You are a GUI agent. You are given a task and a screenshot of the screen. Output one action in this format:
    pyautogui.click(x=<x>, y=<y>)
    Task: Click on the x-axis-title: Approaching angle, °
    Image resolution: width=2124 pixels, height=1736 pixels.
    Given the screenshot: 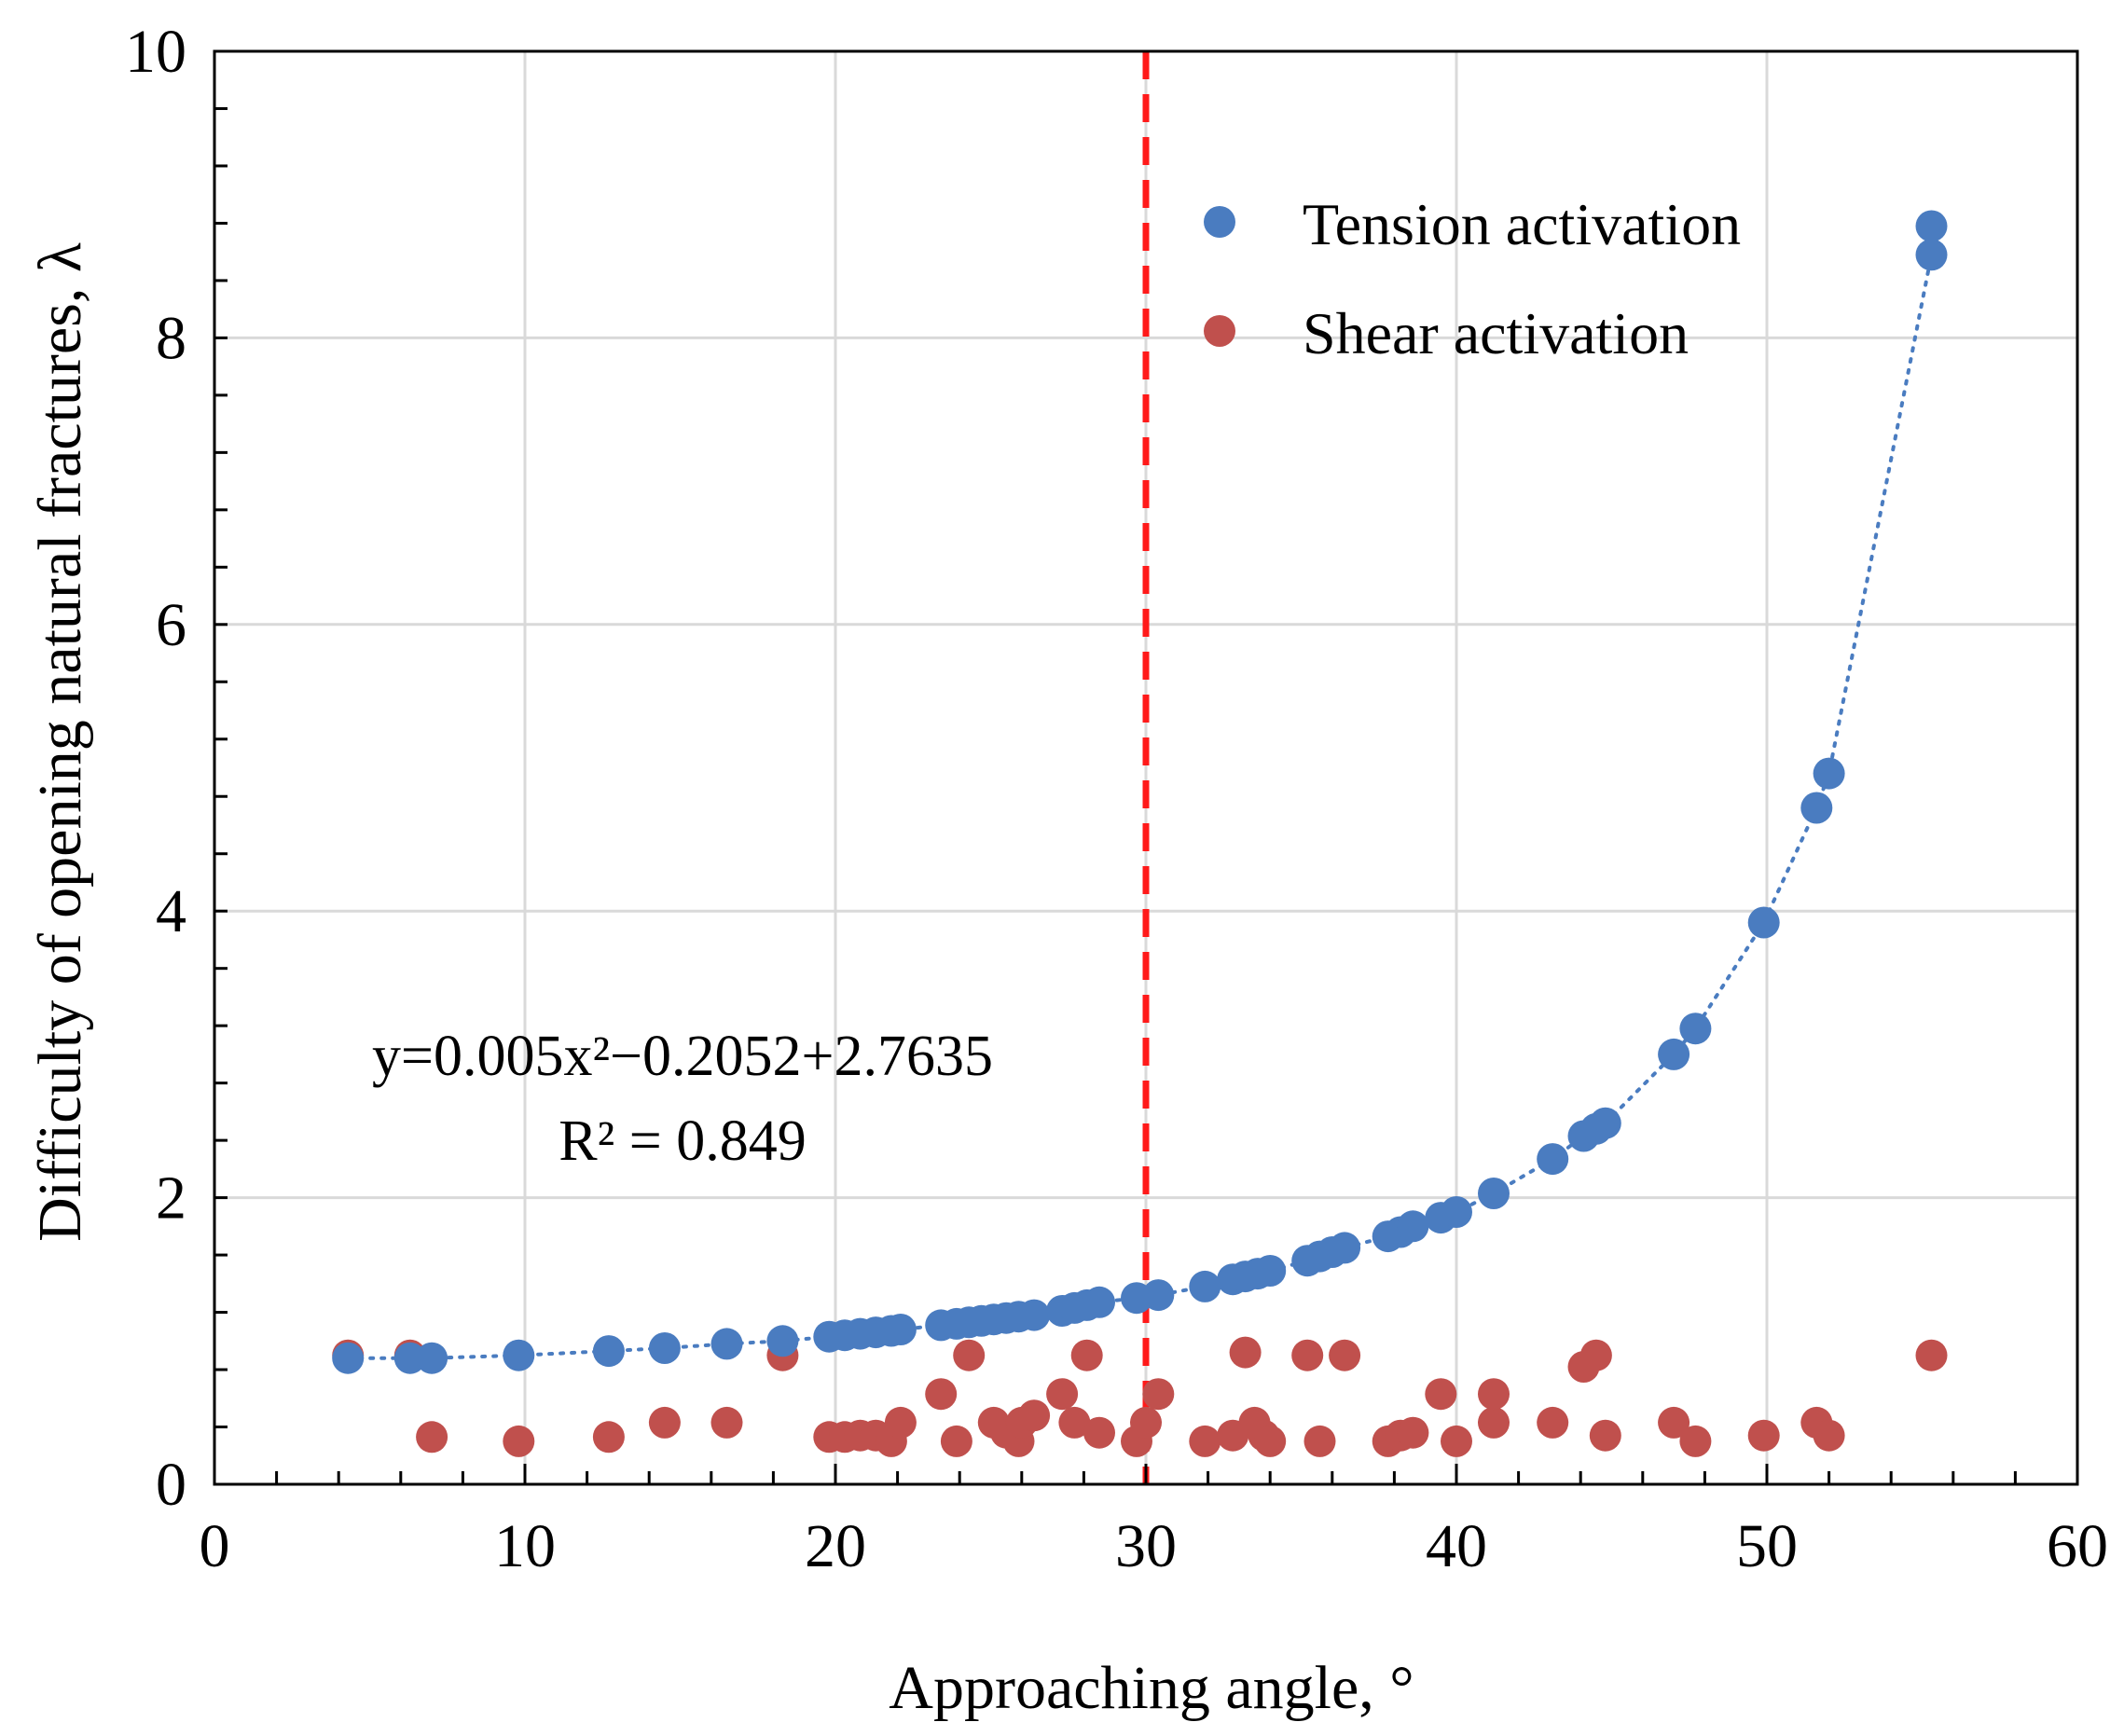 What is the action you would take?
    pyautogui.click(x=1151, y=1688)
    